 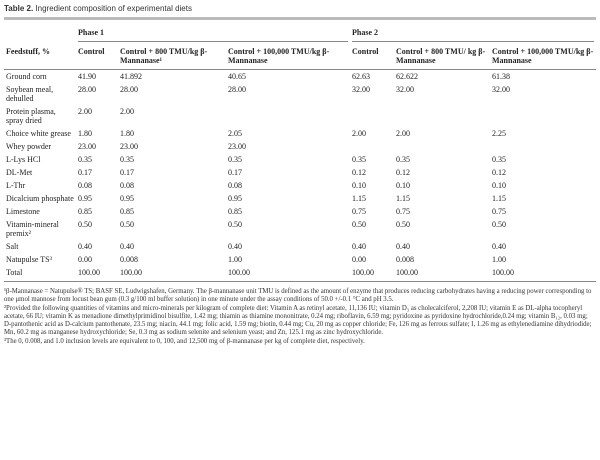 What do you see at coordinates (23, 211) in the screenshot?
I see `row-label: Limestone` at bounding box center [23, 211].